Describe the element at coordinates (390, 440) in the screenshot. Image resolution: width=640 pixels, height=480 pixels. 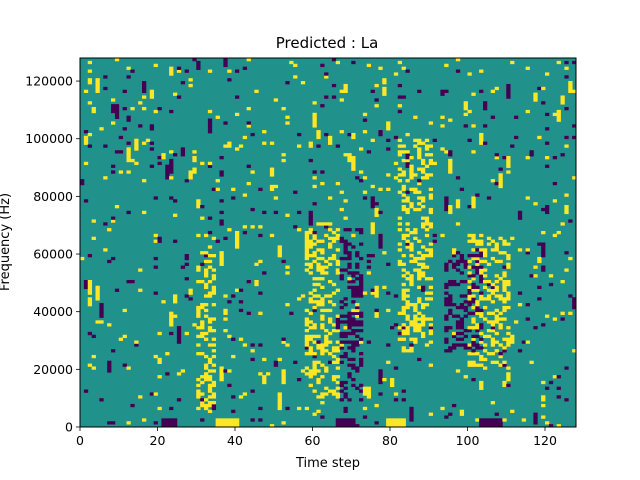
I see `x-tick-label: 80` at that location.